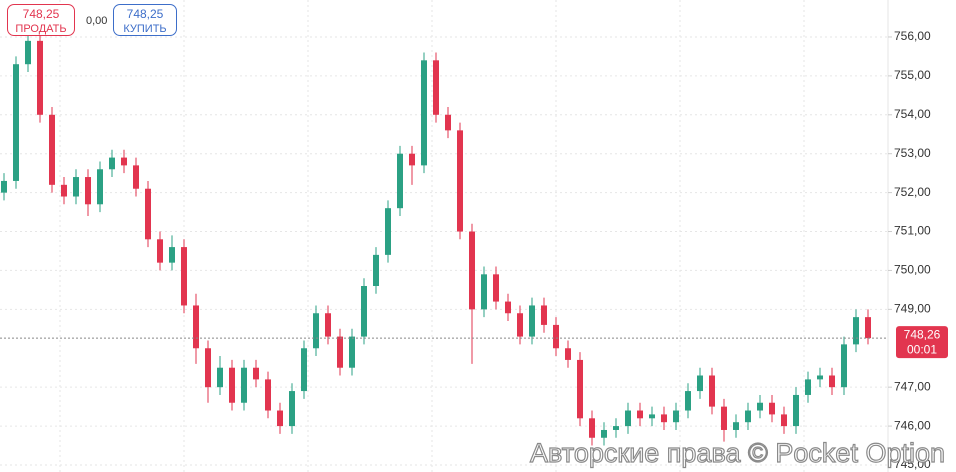  What do you see at coordinates (145, 14) in the screenshot?
I see `buy-price: 748,25` at bounding box center [145, 14].